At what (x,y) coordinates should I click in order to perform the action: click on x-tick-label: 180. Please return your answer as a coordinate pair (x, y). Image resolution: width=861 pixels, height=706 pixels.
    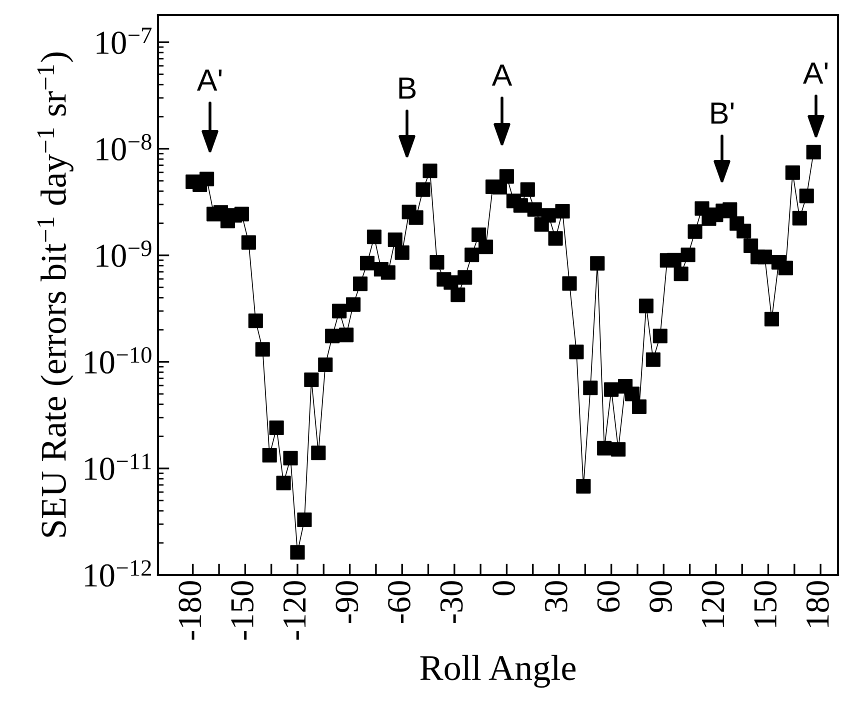
    Looking at the image, I should click on (817, 604).